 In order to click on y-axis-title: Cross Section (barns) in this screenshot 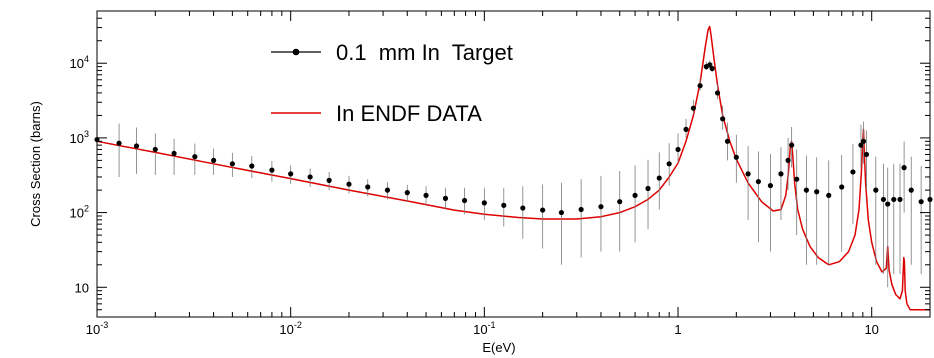, I will do `click(35, 164)`.